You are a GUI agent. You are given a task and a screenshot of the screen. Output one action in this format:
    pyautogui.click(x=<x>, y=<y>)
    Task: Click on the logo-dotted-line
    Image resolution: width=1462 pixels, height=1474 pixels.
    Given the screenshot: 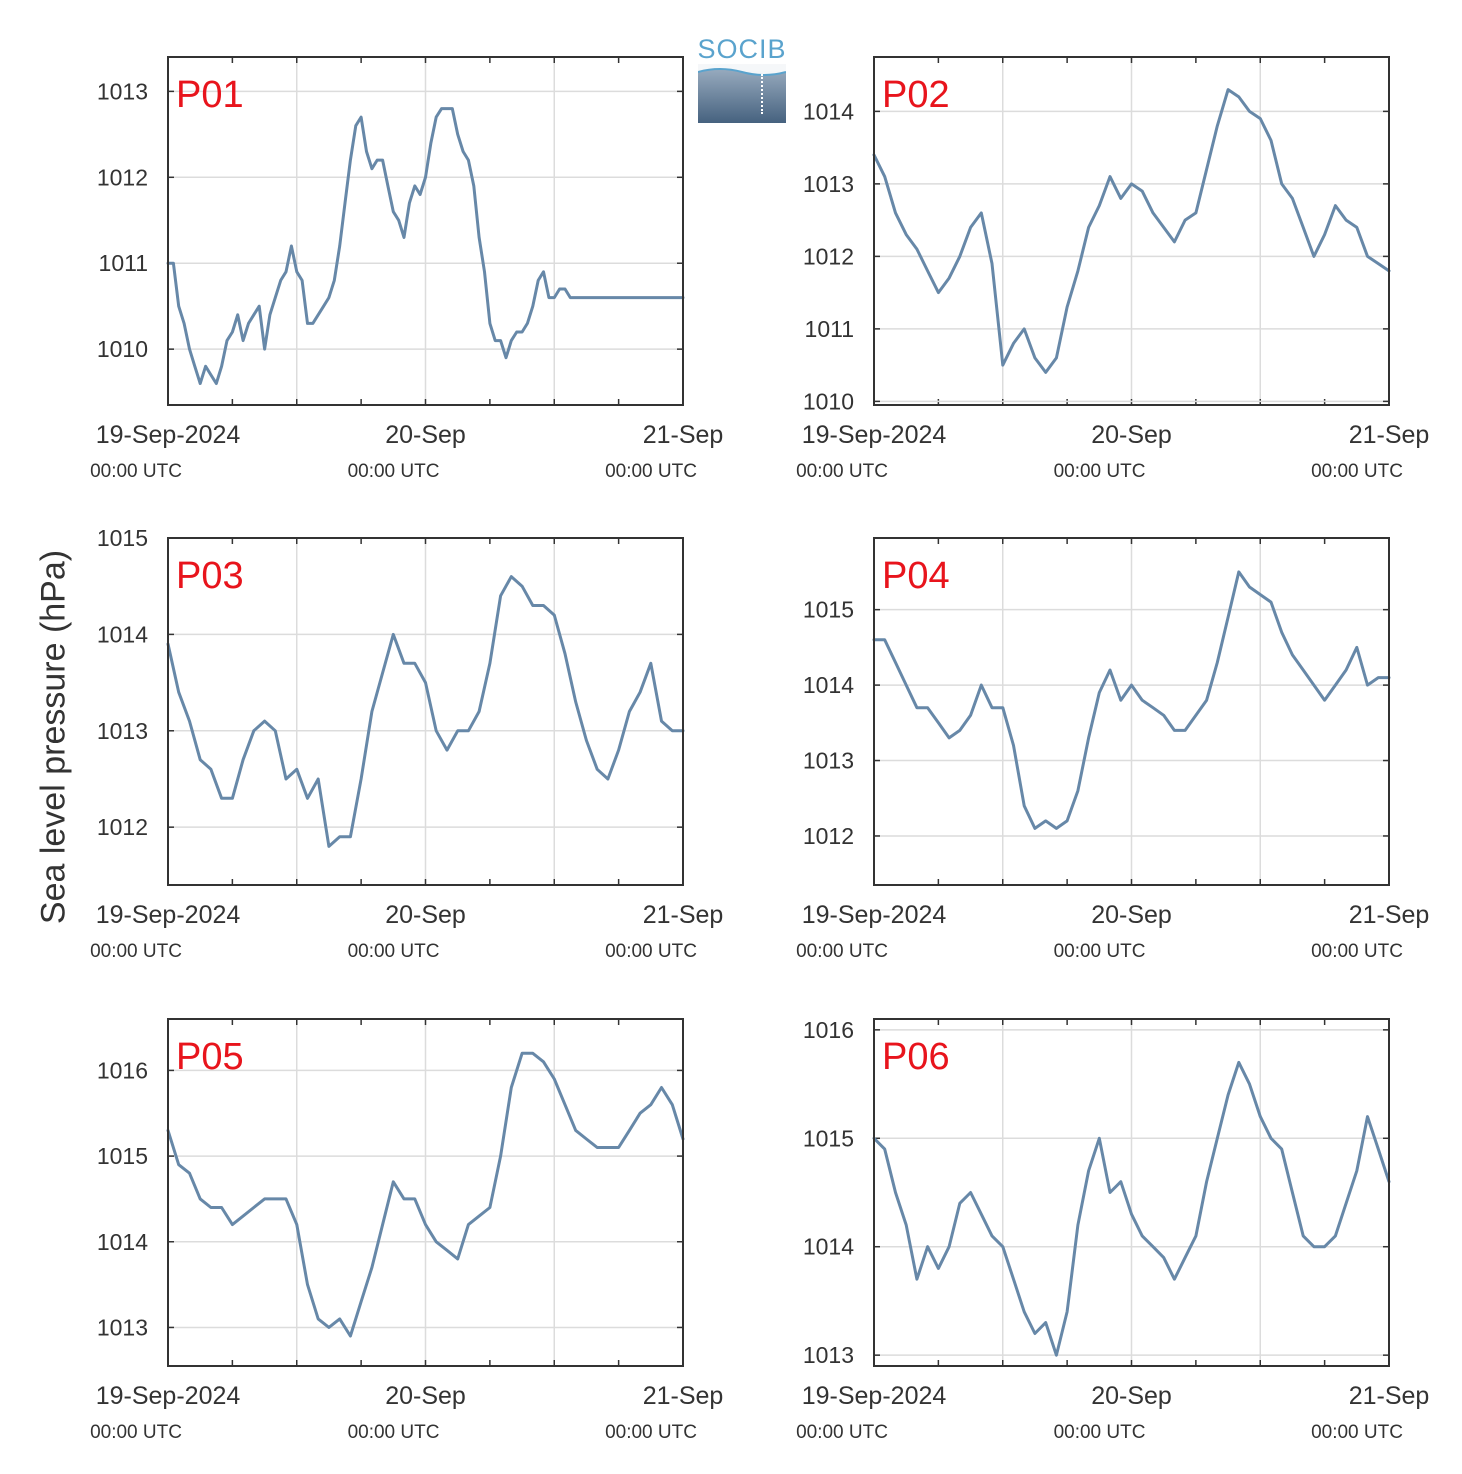 What is the action you would take?
    pyautogui.click(x=763, y=94)
    